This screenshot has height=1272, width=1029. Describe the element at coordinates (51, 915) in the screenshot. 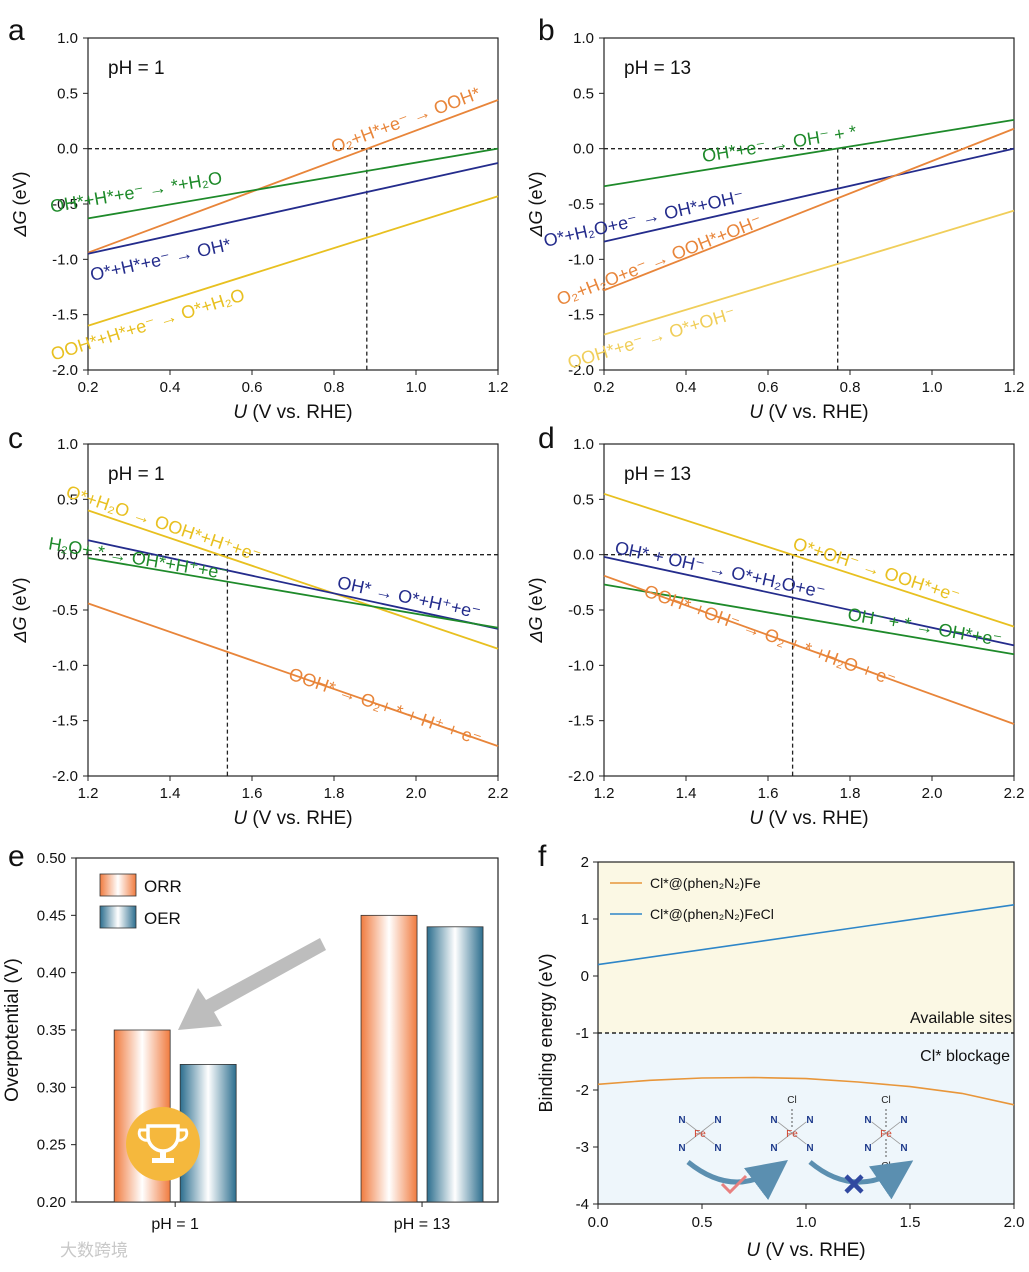

I see `y-tick-label: 0.45` at that location.